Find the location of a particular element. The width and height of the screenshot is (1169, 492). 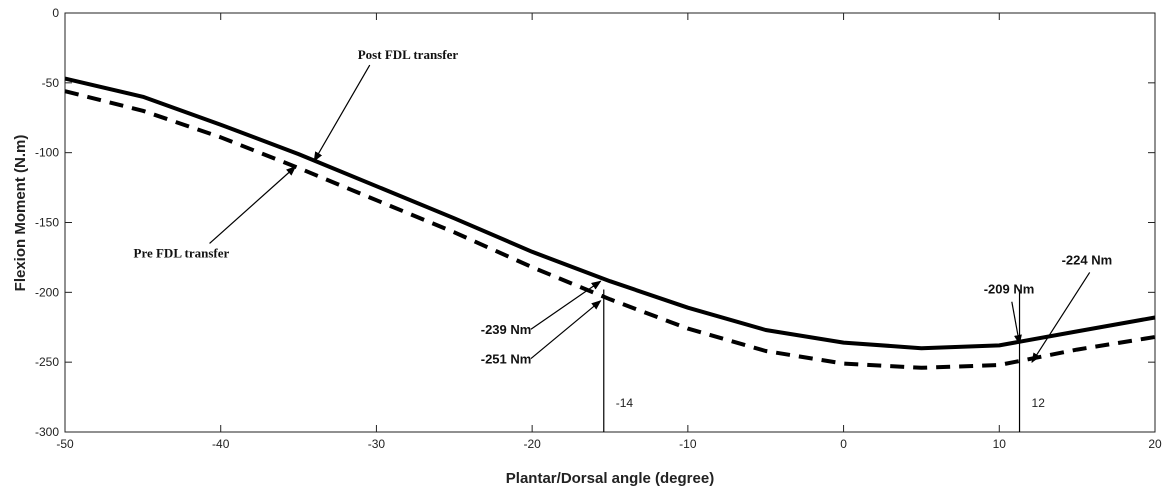

y-tick-label: -50 is located at coordinates (51, 83).